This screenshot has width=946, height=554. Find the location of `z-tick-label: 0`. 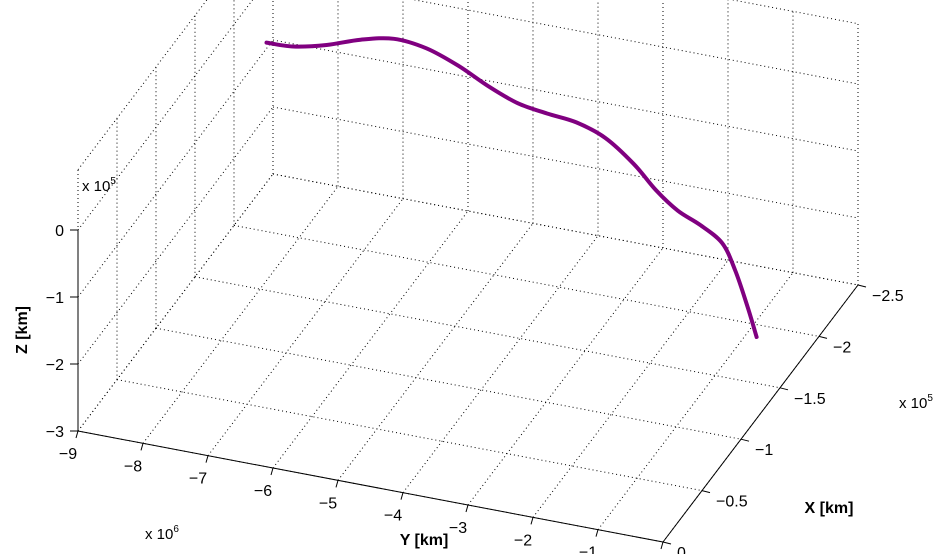

z-tick-label: 0 is located at coordinates (59, 231).